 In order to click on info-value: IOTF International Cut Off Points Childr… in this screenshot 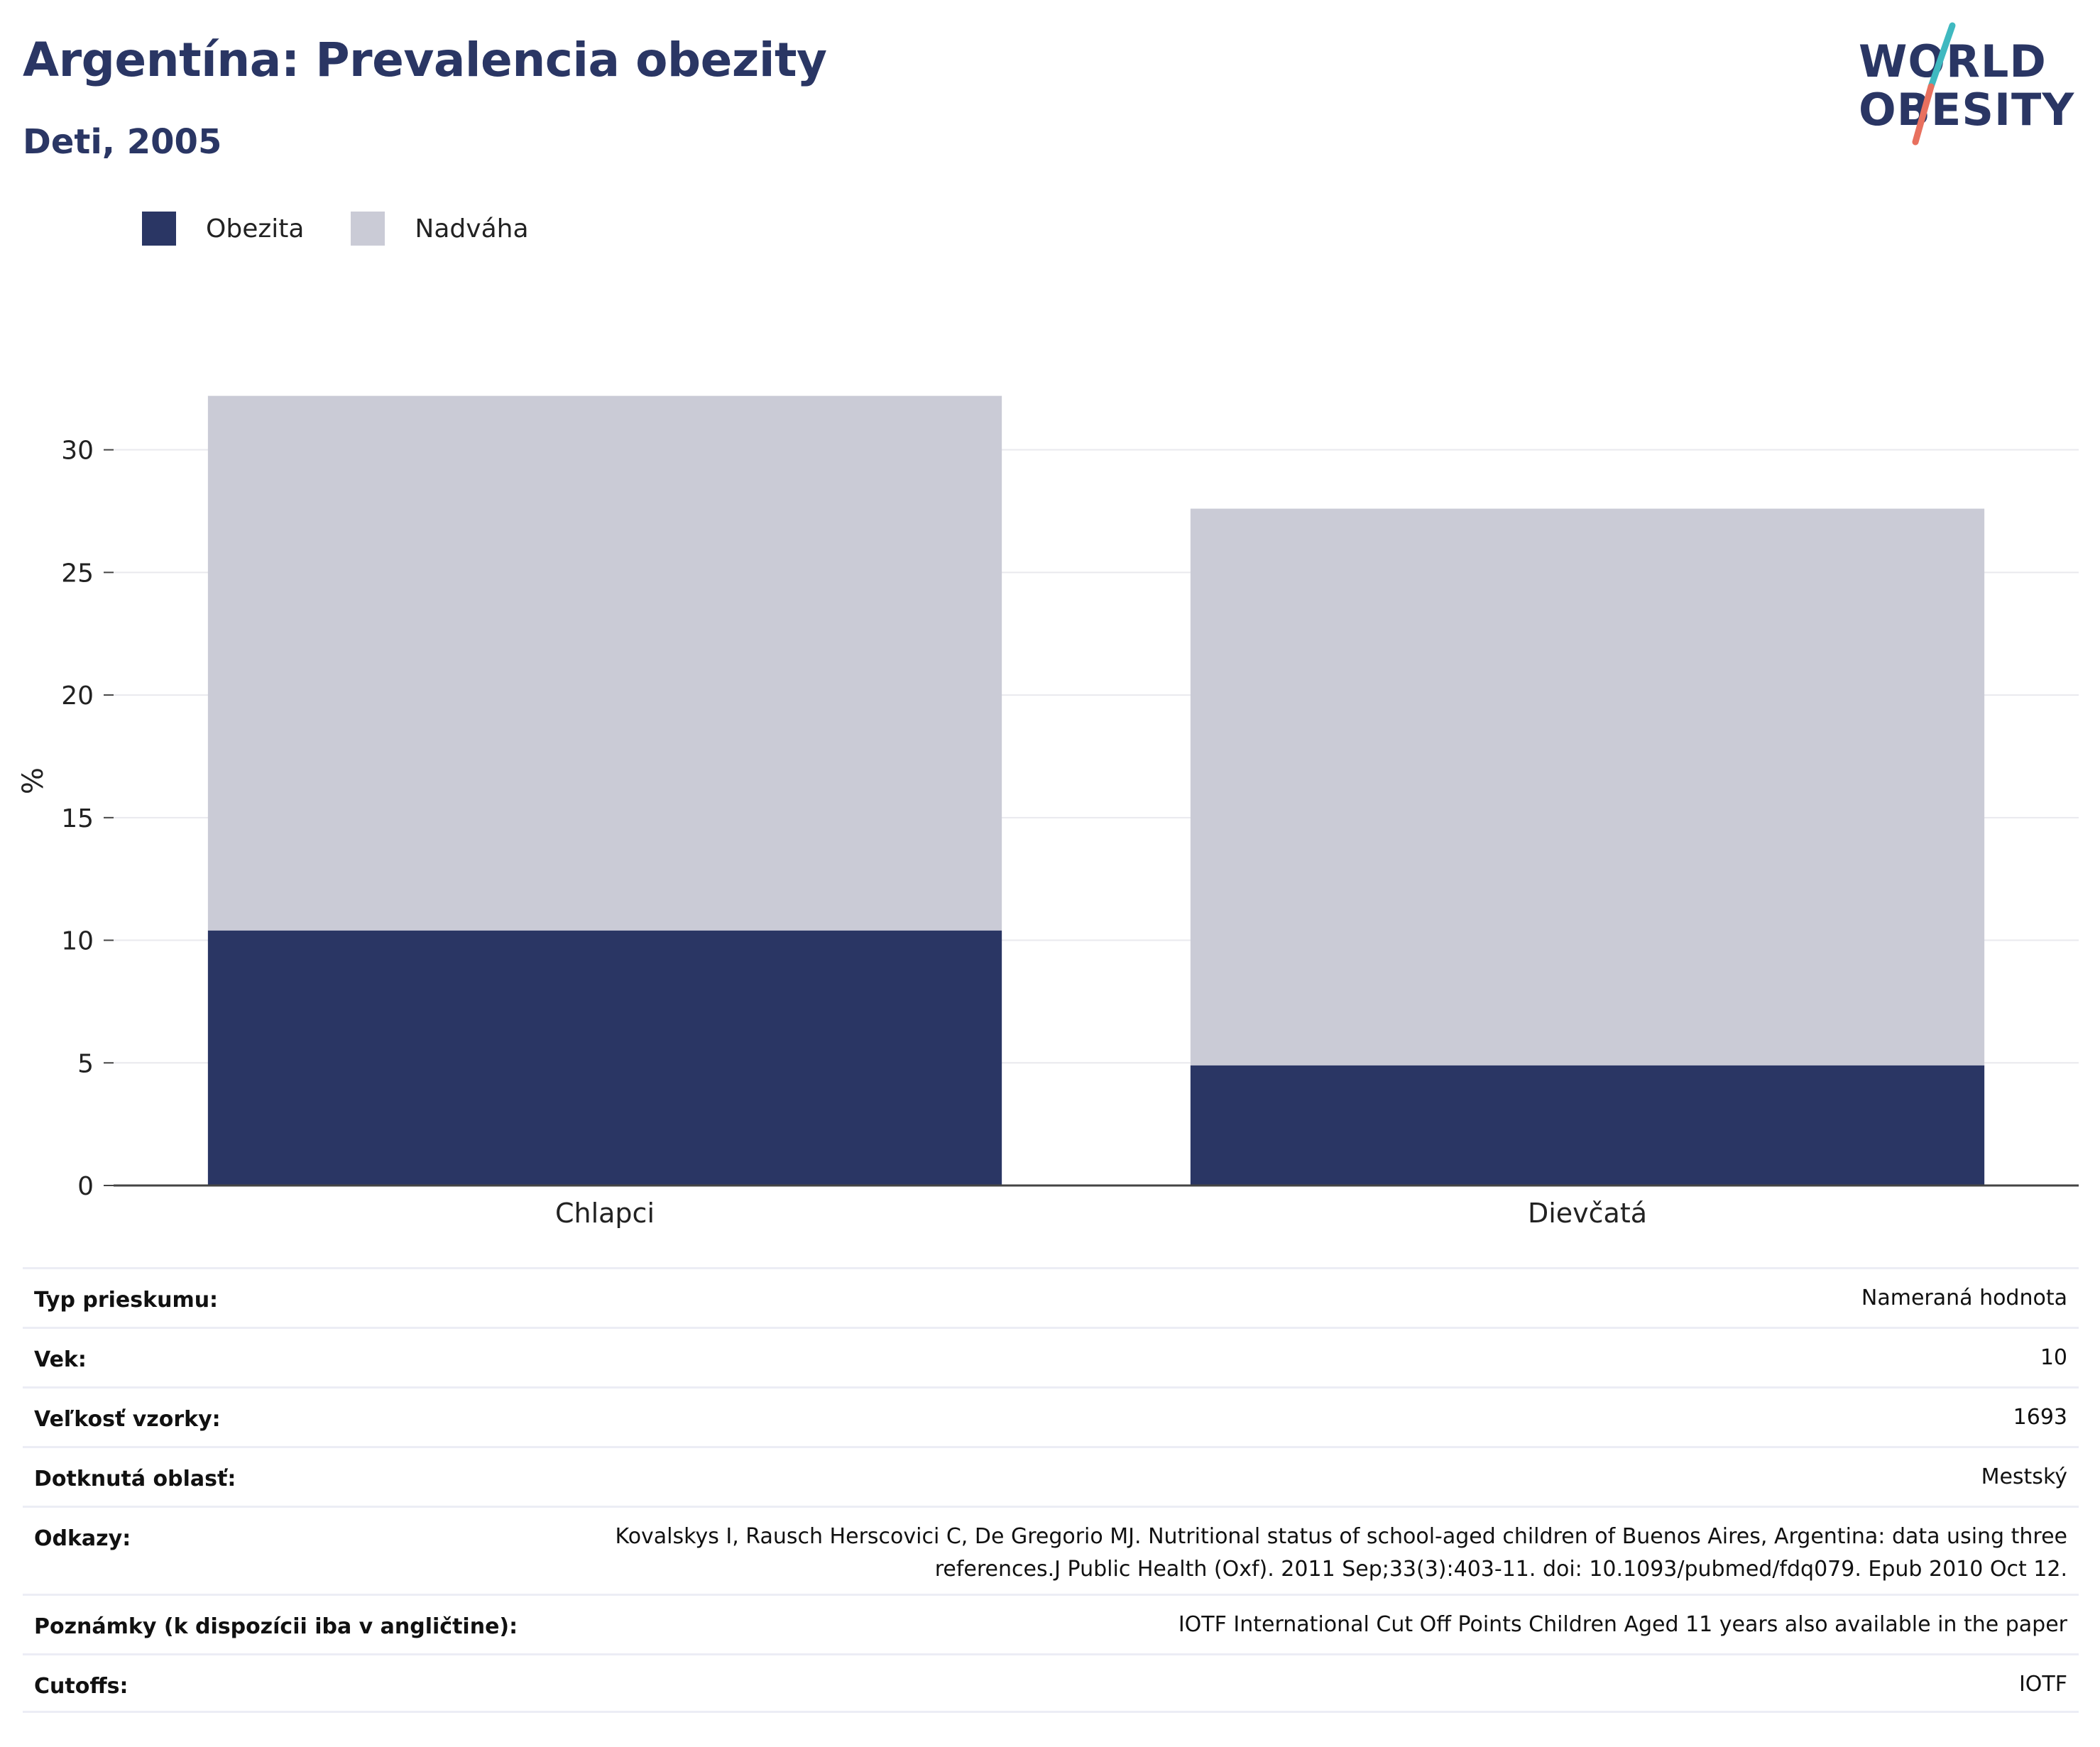, I will do `click(1622, 1624)`.